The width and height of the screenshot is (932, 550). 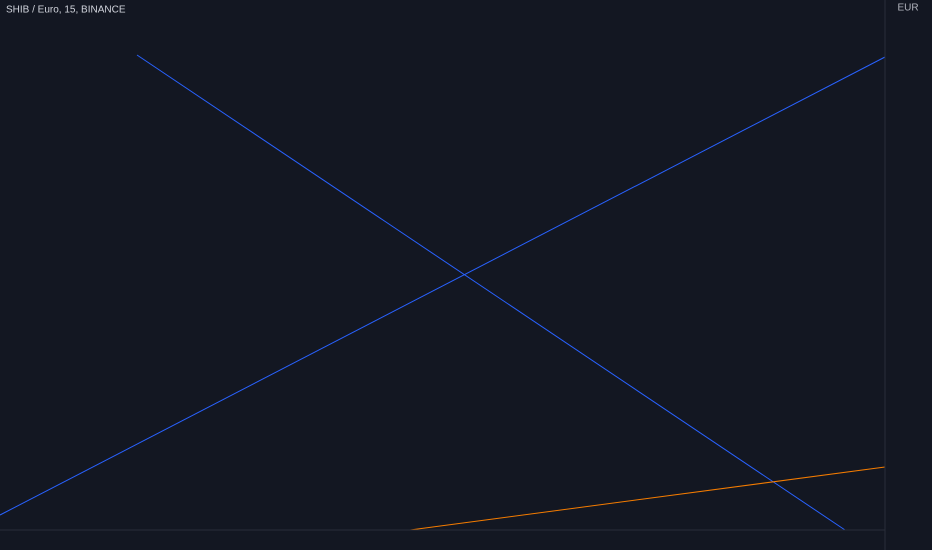 What do you see at coordinates (908, 275) in the screenshot?
I see `price-axis` at bounding box center [908, 275].